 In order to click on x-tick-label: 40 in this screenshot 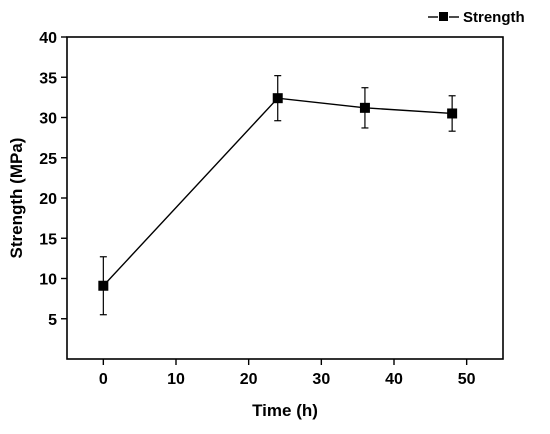, I will do `click(394, 379)`.